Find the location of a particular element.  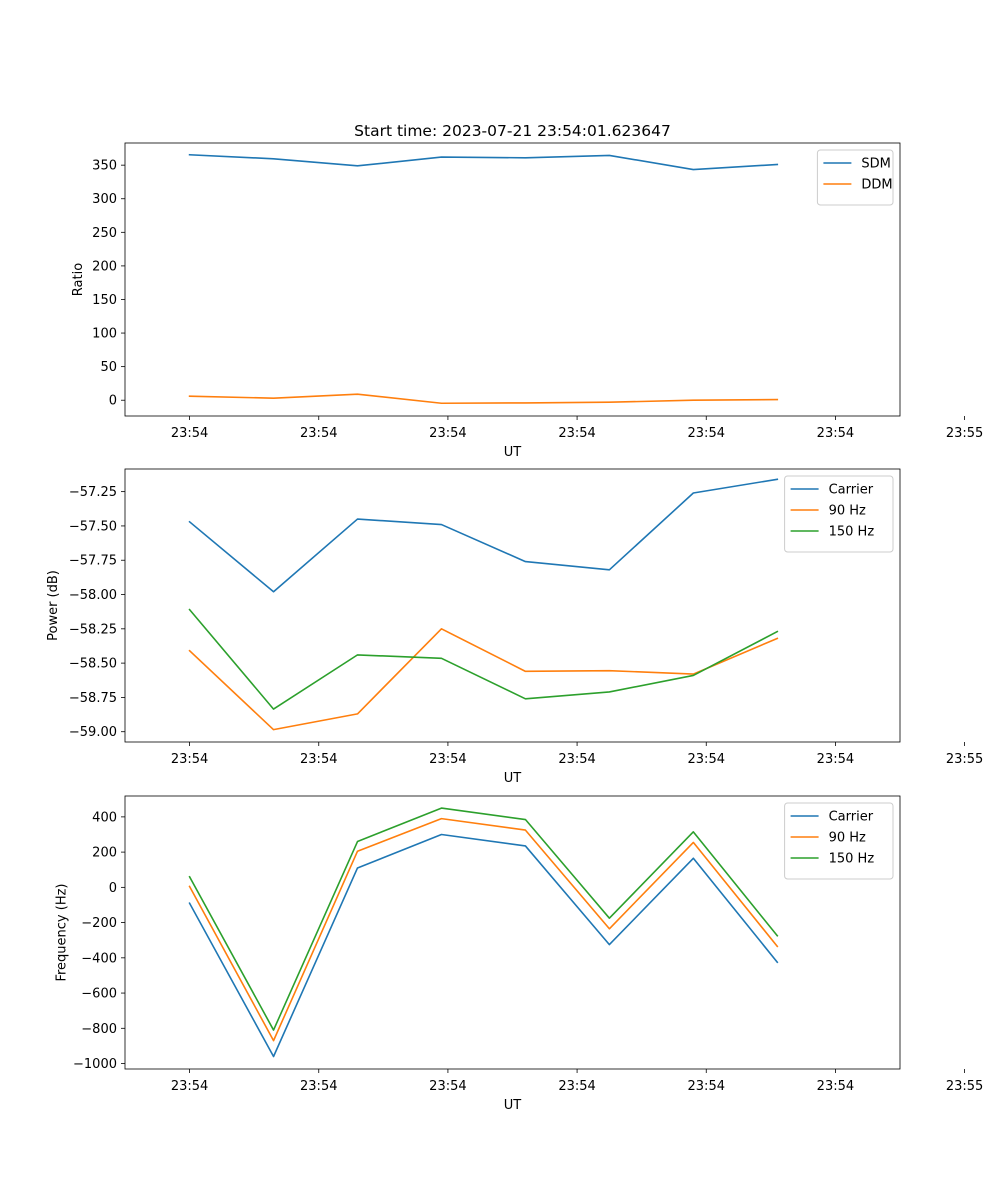

y-tick-label: −600 is located at coordinates (99, 994).